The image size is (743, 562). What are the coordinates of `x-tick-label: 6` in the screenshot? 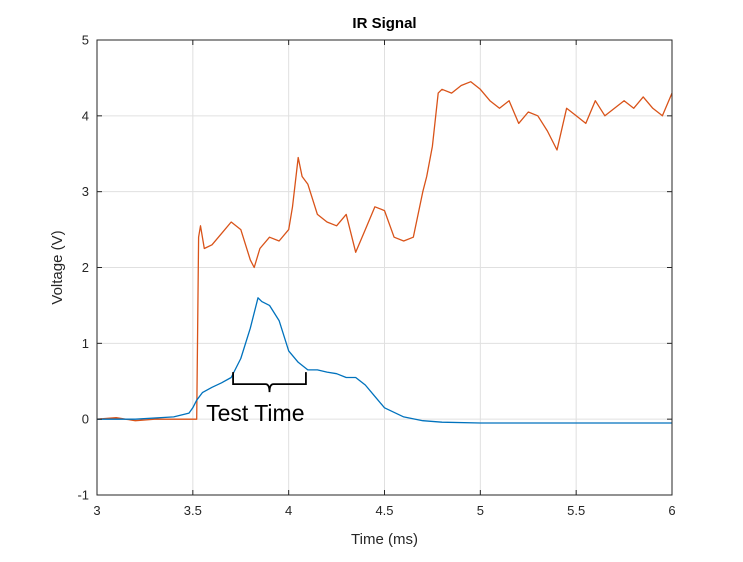 It's located at (671, 510).